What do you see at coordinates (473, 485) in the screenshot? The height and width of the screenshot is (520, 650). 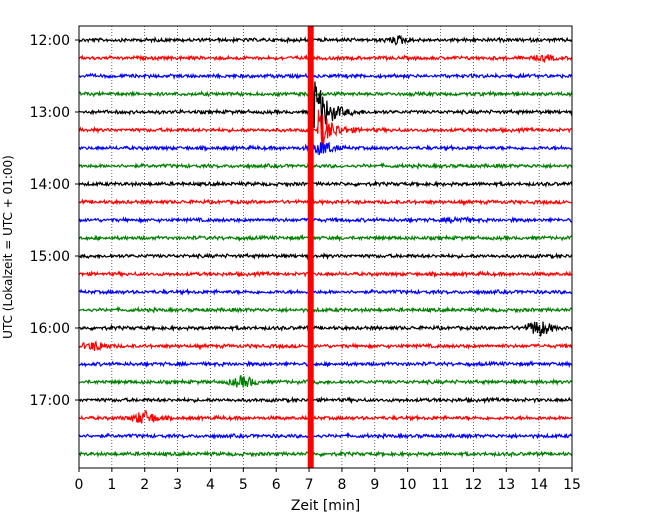 I see `x-tick-label: 12` at bounding box center [473, 485].